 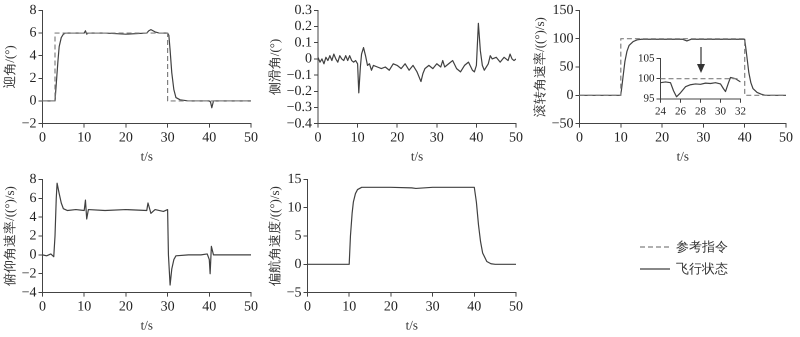 What do you see at coordinates (702, 269) in the screenshot?
I see `legend-label: 飞行状态` at bounding box center [702, 269].